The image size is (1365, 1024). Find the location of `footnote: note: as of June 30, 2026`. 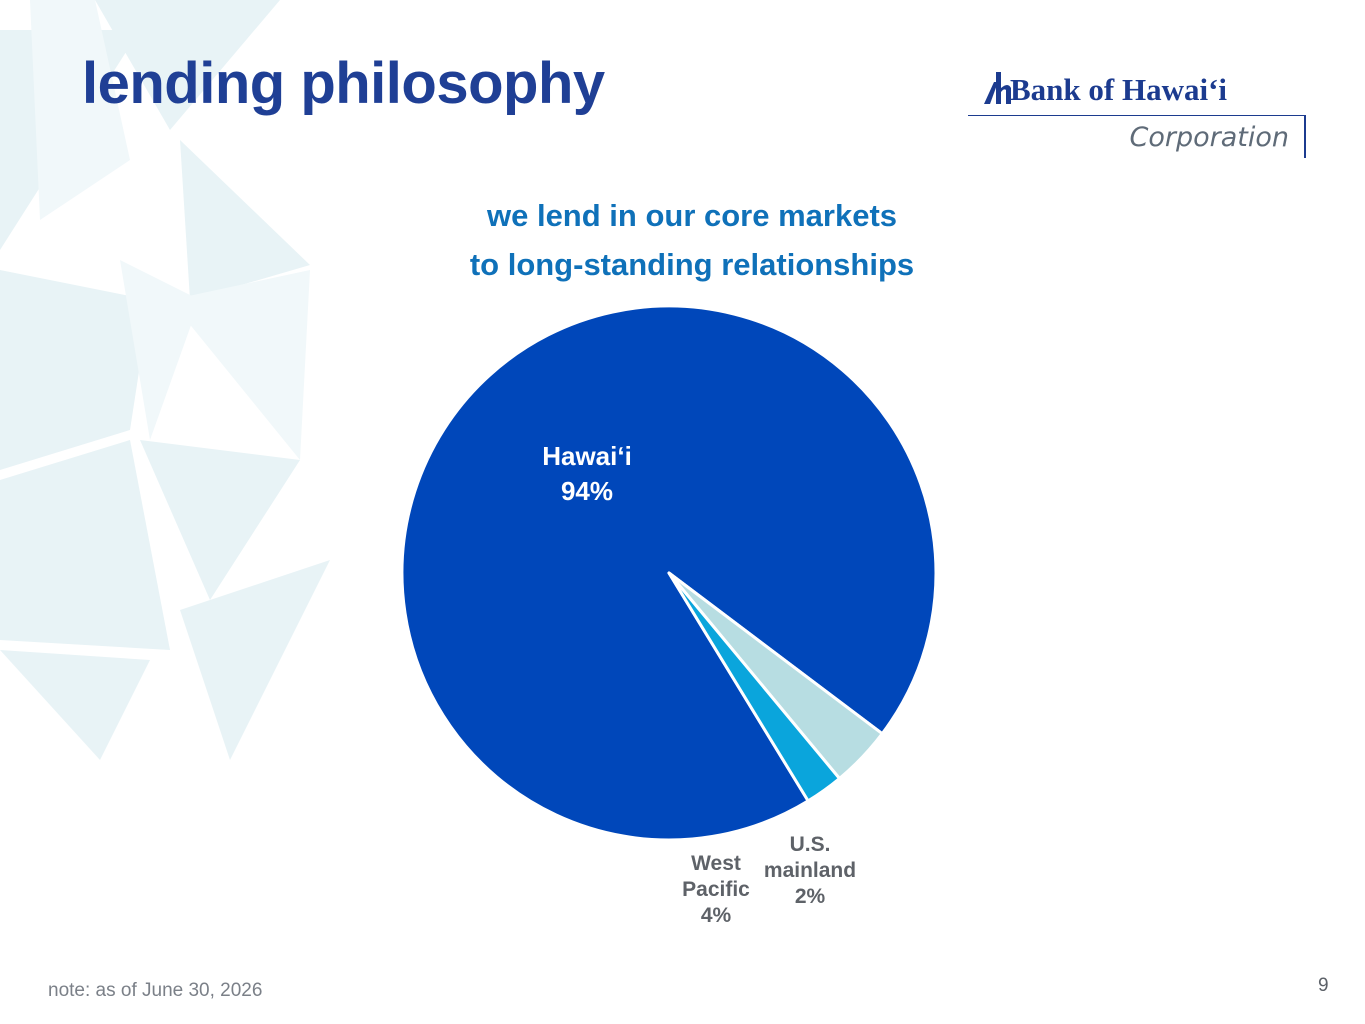

footnote: note: as of June 30, 2026 is located at coordinates (155, 990).